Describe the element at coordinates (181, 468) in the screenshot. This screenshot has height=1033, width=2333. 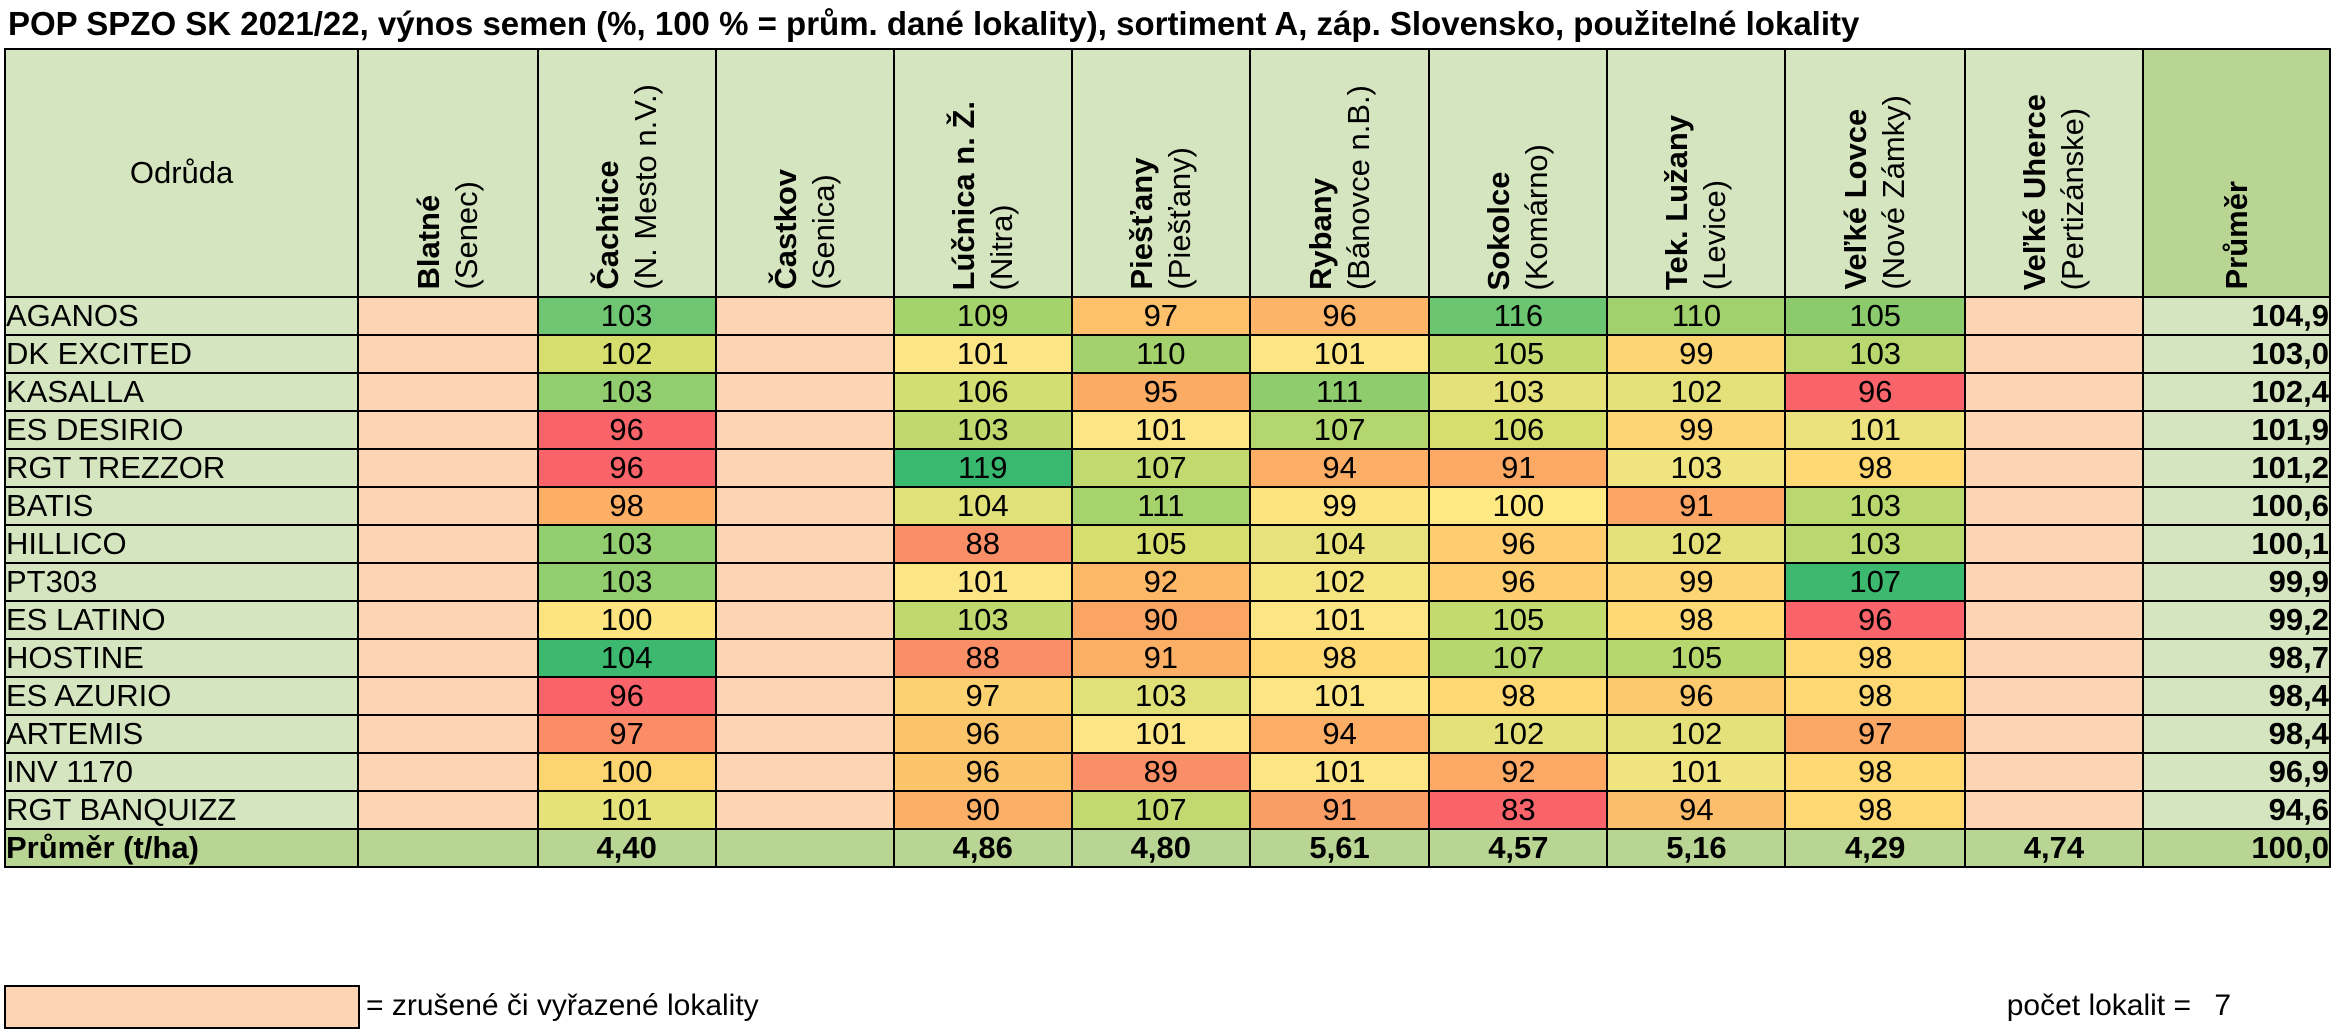
I see `variety-name: RGT TREZZOR` at that location.